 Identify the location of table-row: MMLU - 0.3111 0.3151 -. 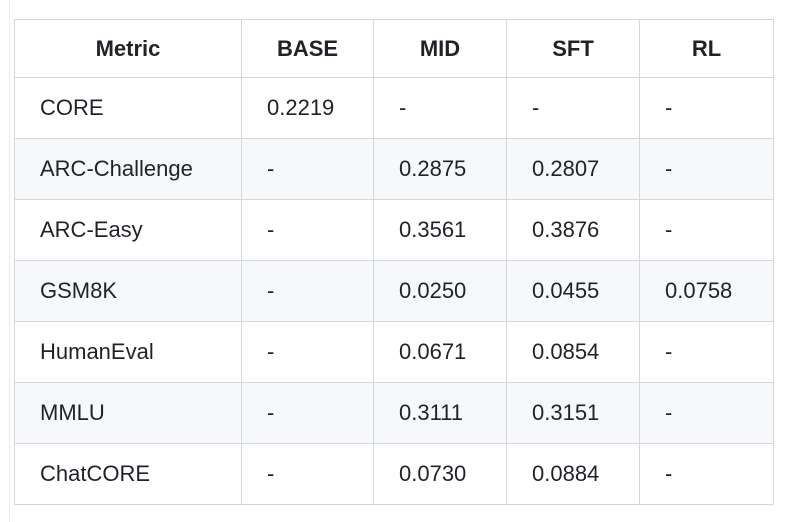
(394, 413).